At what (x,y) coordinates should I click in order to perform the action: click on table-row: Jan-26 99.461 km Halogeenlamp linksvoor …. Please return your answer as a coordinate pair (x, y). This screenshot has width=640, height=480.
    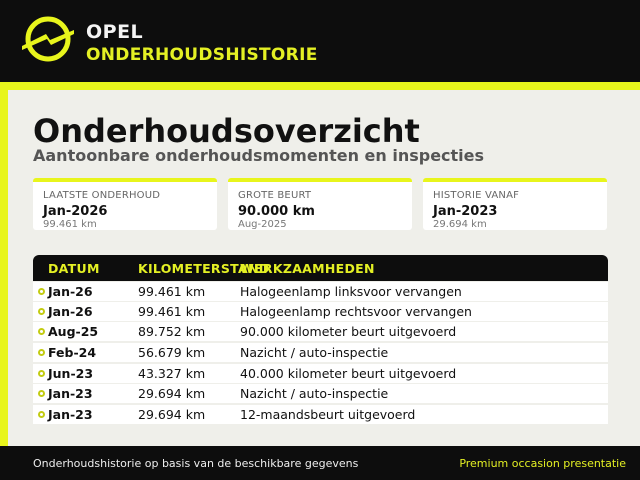
    Looking at the image, I should click on (320, 291).